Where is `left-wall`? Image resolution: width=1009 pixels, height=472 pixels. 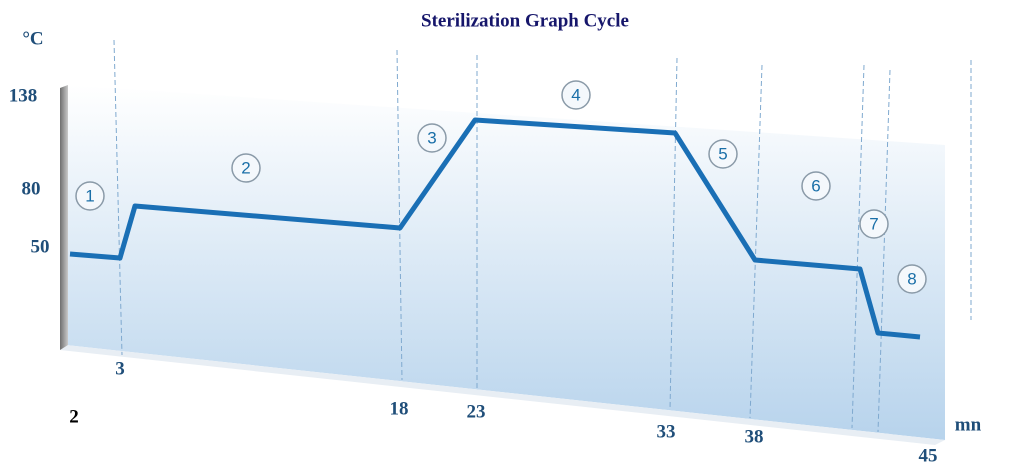
left-wall is located at coordinates (64, 217).